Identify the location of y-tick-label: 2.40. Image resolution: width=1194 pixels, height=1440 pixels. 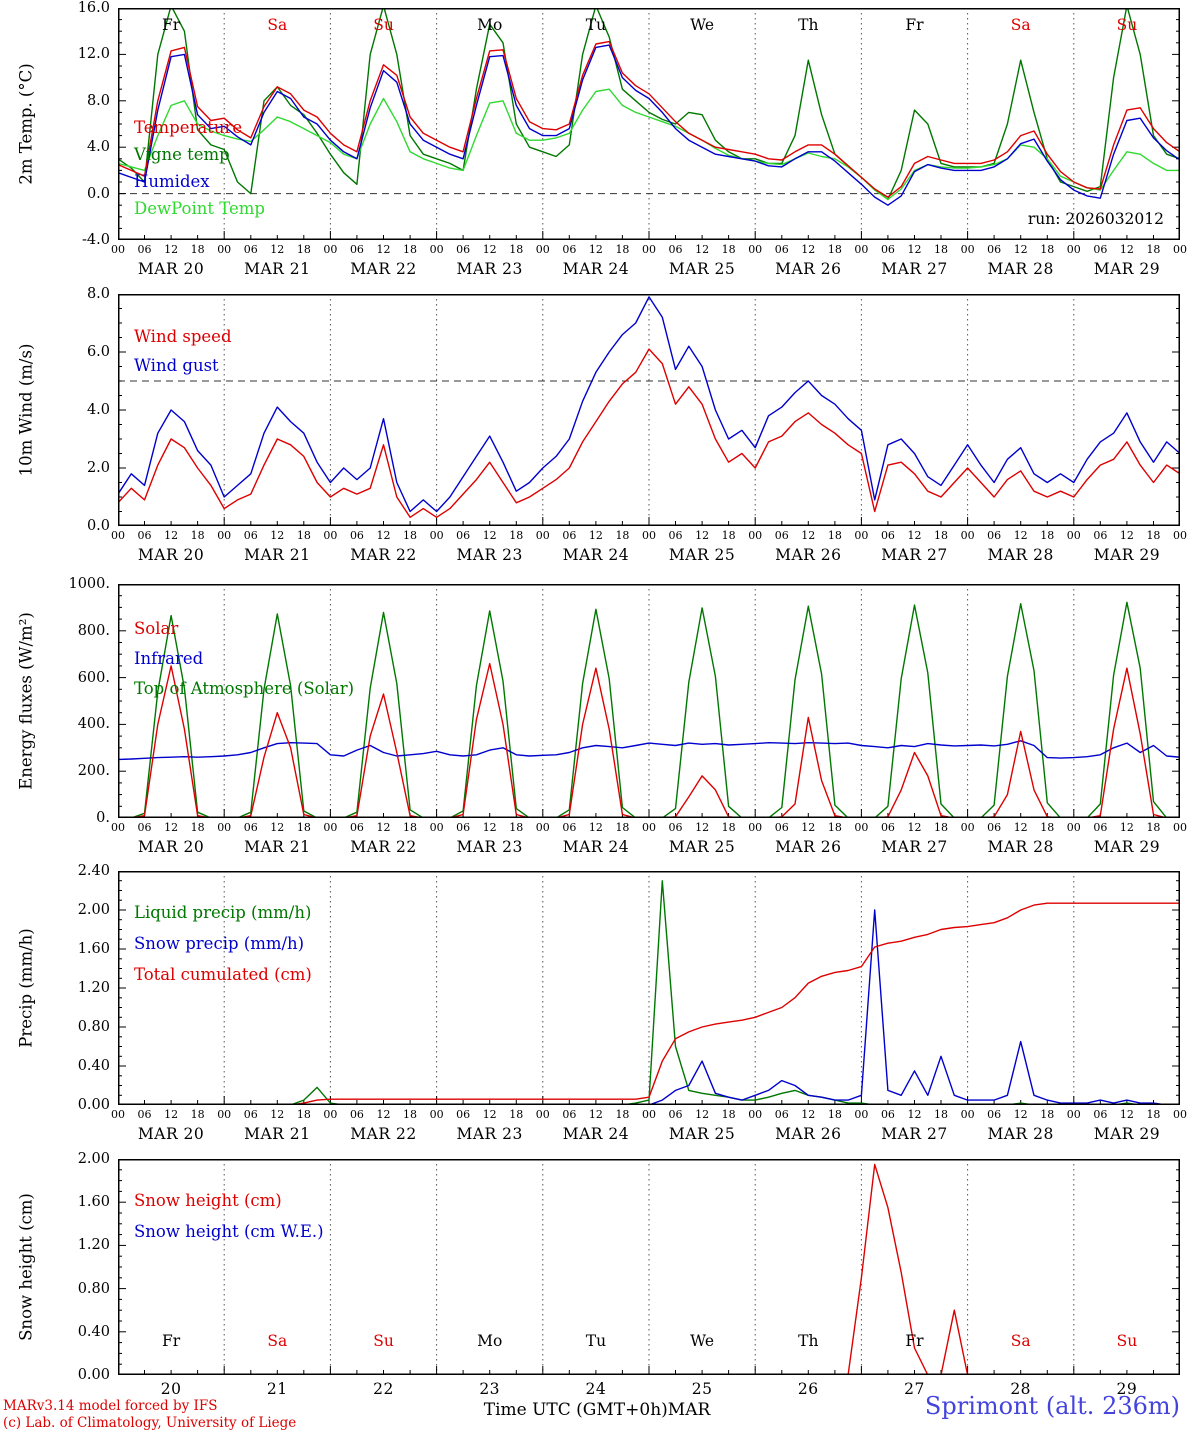
(93, 871).